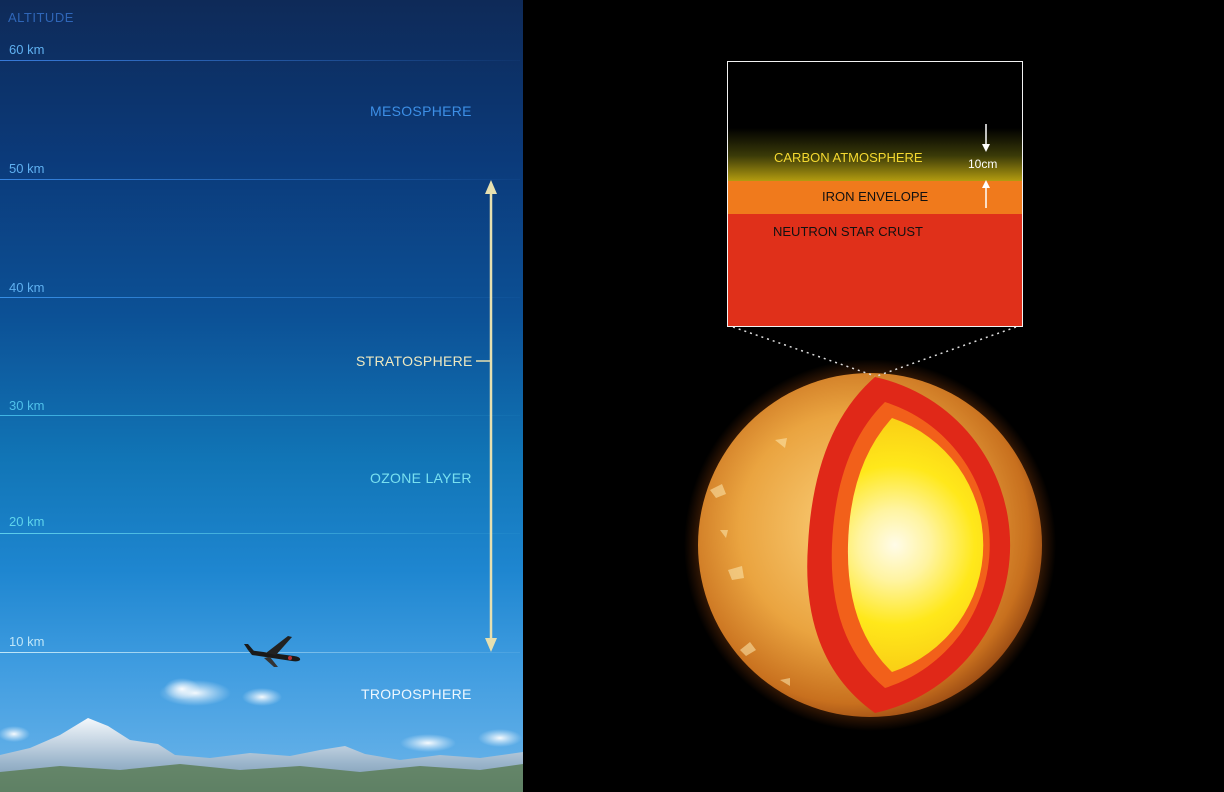  Describe the element at coordinates (848, 157) in the screenshot. I see `carbon-atmosphere-label: CARBON ATMOSPHERE` at that location.